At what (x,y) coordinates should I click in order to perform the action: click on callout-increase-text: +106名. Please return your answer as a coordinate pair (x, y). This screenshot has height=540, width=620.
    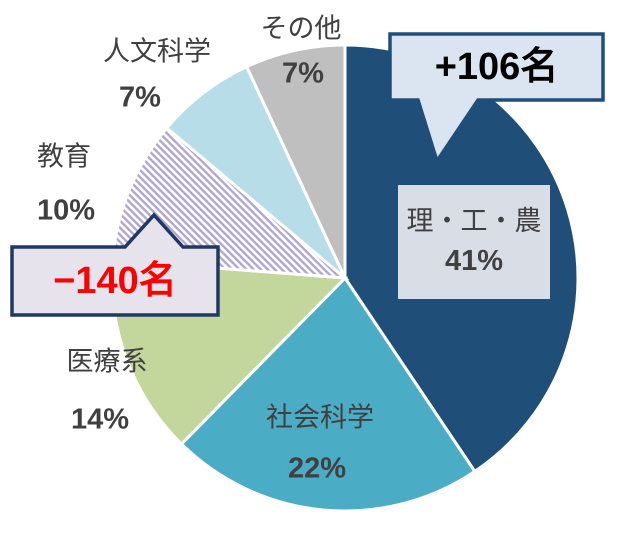
    Looking at the image, I should click on (496, 67).